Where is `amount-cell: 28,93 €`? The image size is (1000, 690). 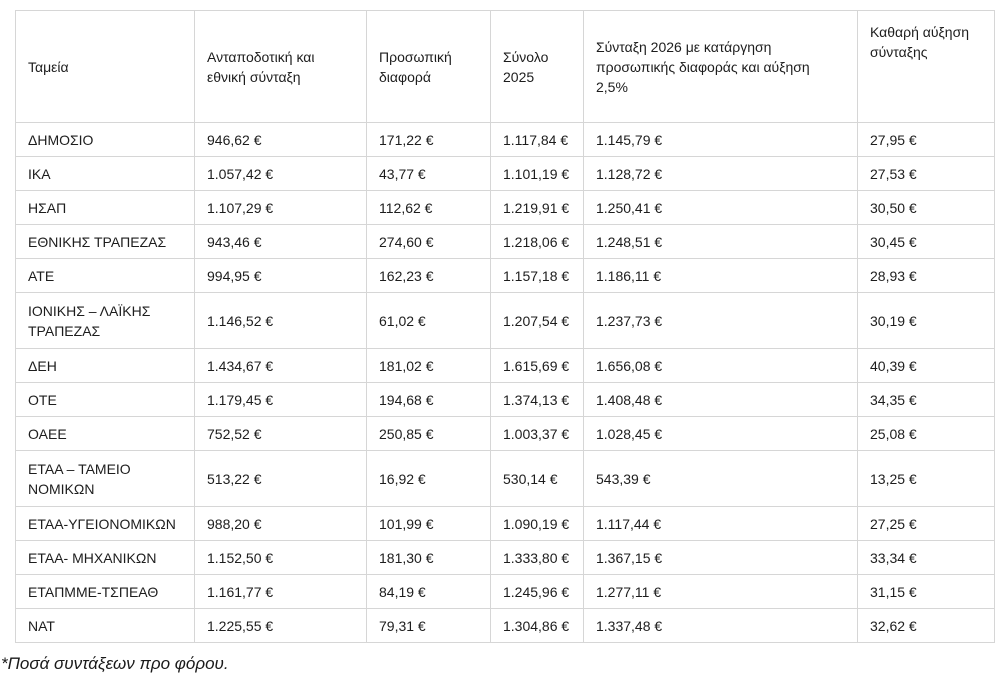 amount-cell: 28,93 € is located at coordinates (926, 275).